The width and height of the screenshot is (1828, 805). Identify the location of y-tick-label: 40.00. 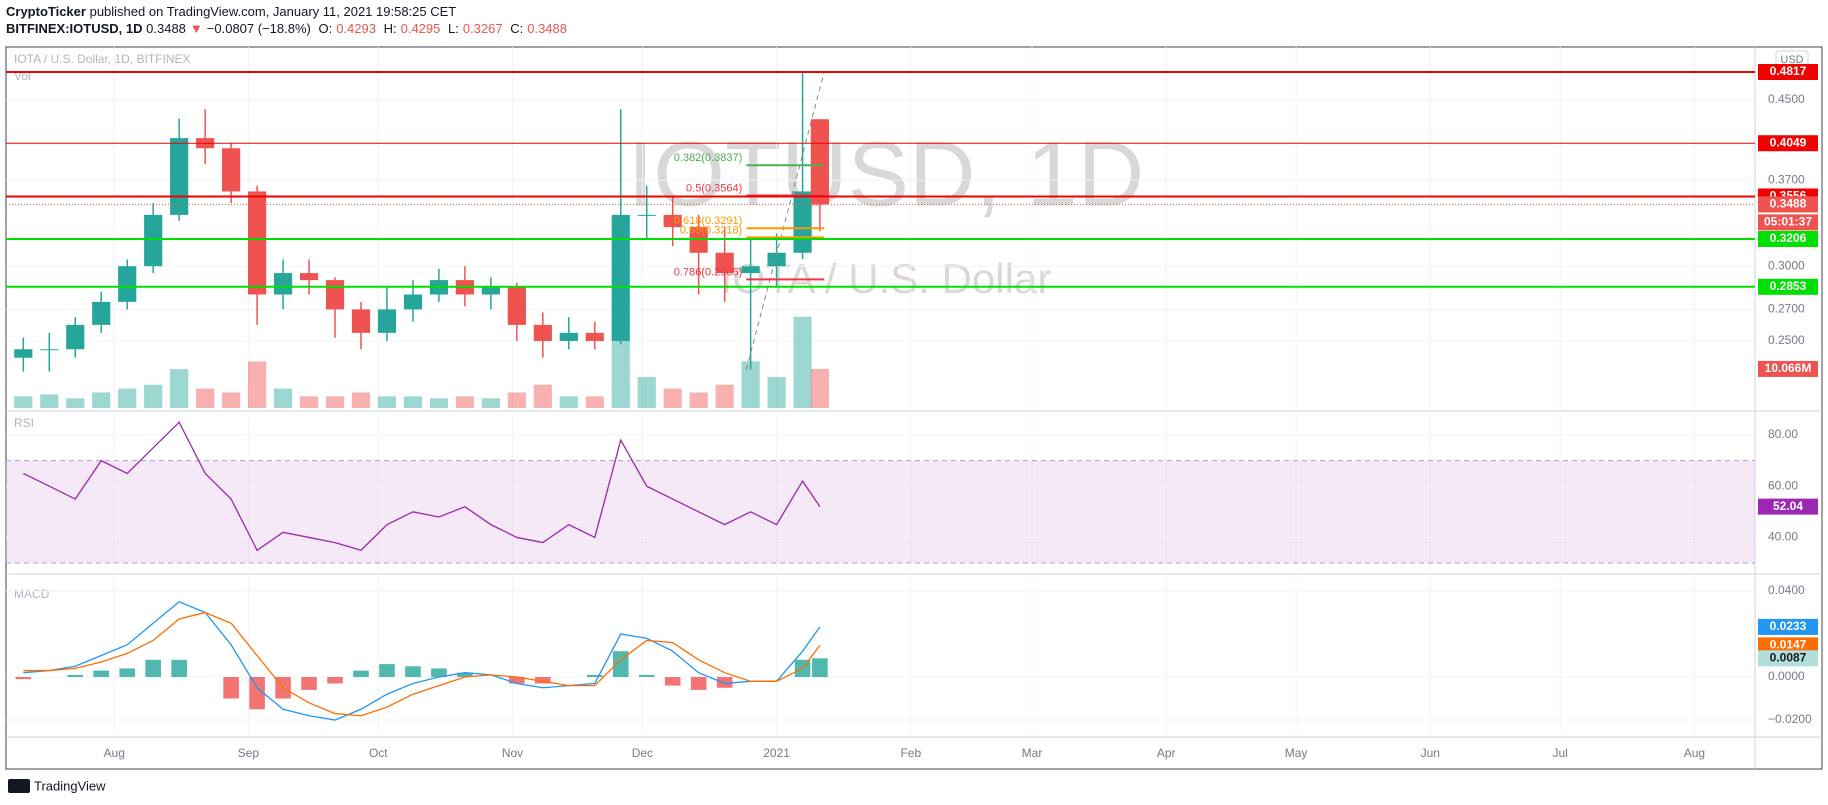
(1783, 537).